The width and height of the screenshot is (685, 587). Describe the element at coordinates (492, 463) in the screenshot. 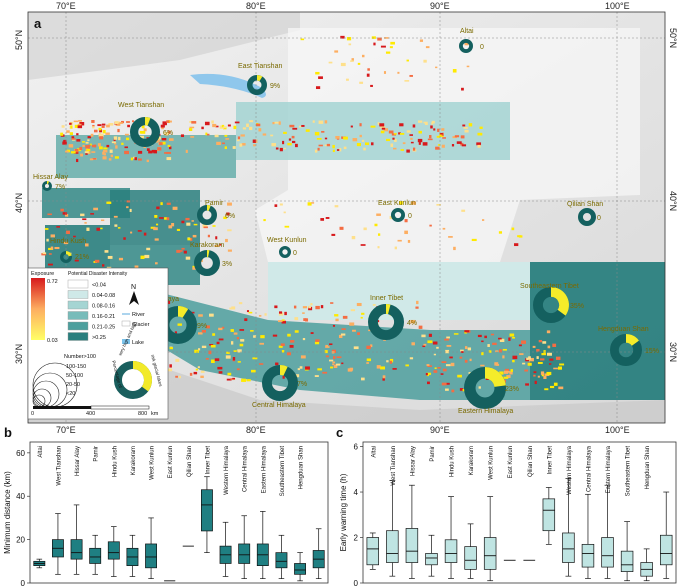

I see `category-label: West Kunlun` at that location.